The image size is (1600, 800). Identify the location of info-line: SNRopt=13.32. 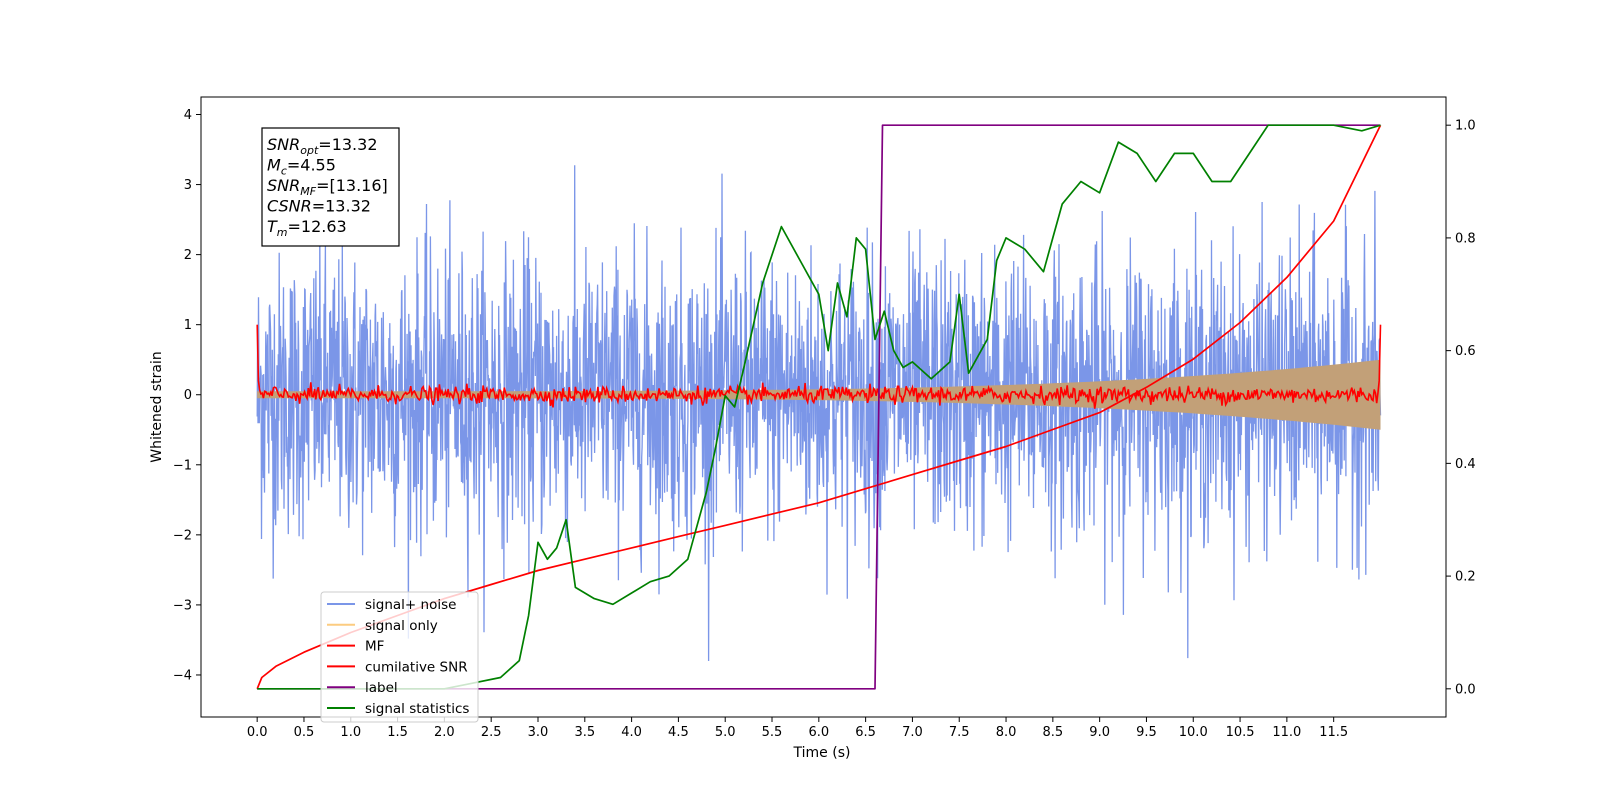
(322, 146).